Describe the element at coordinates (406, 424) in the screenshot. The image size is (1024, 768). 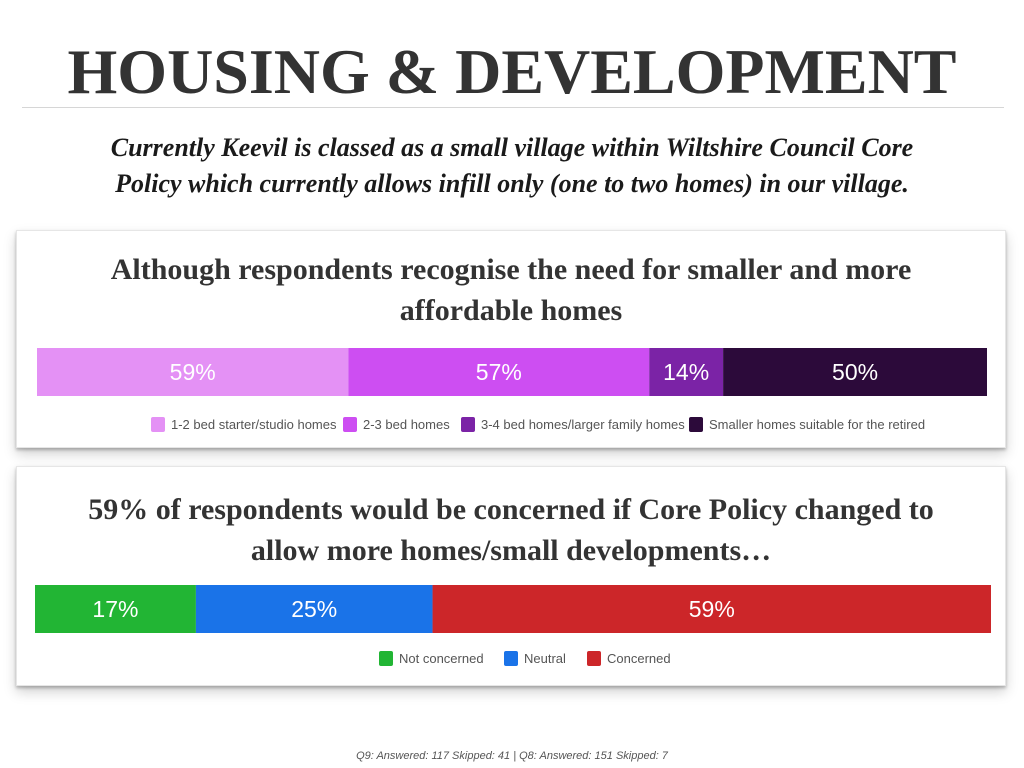
I see `legend-label-1: 2-3 bed homes` at that location.